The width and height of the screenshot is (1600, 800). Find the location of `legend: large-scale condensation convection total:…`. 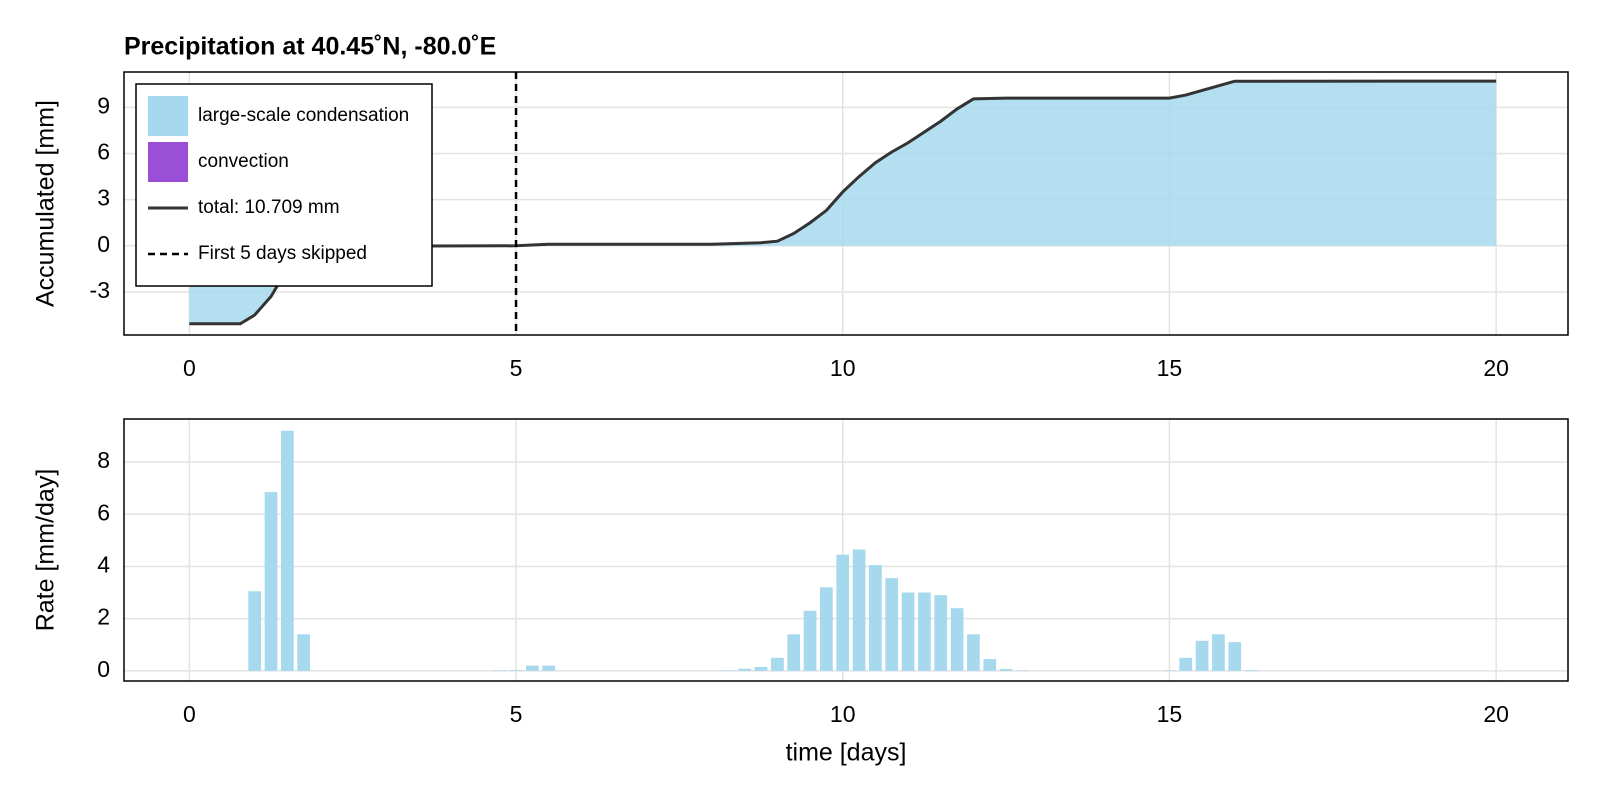

legend: large-scale condensation convection total:… is located at coordinates (284, 185).